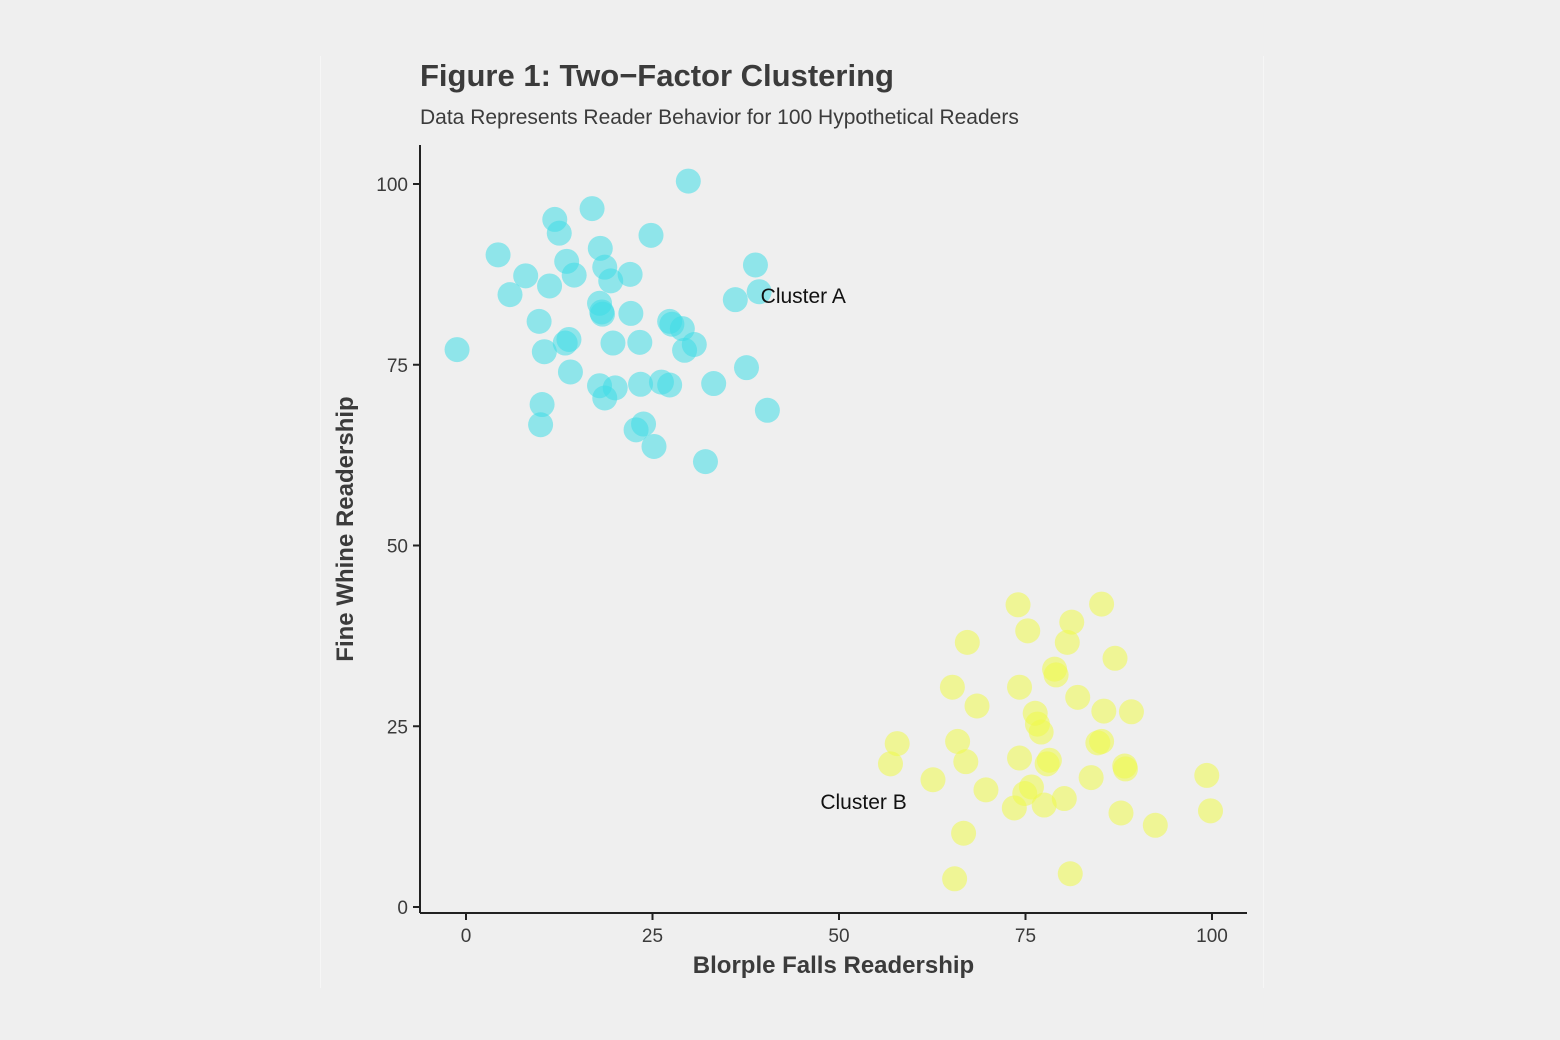 Image resolution: width=1560 pixels, height=1040 pixels. Describe the element at coordinates (402, 908) in the screenshot. I see `y-tick-label: 0` at that location.